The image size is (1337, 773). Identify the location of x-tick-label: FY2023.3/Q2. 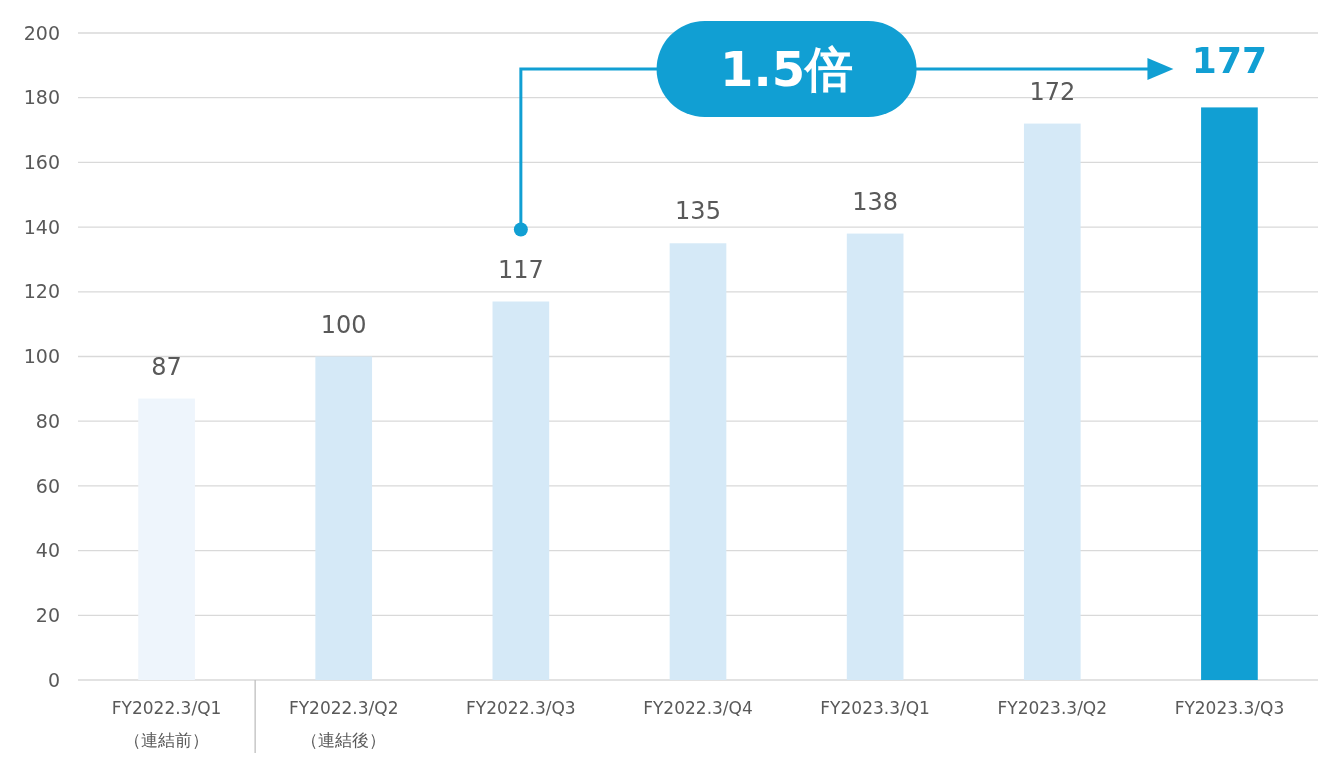
(1052, 708).